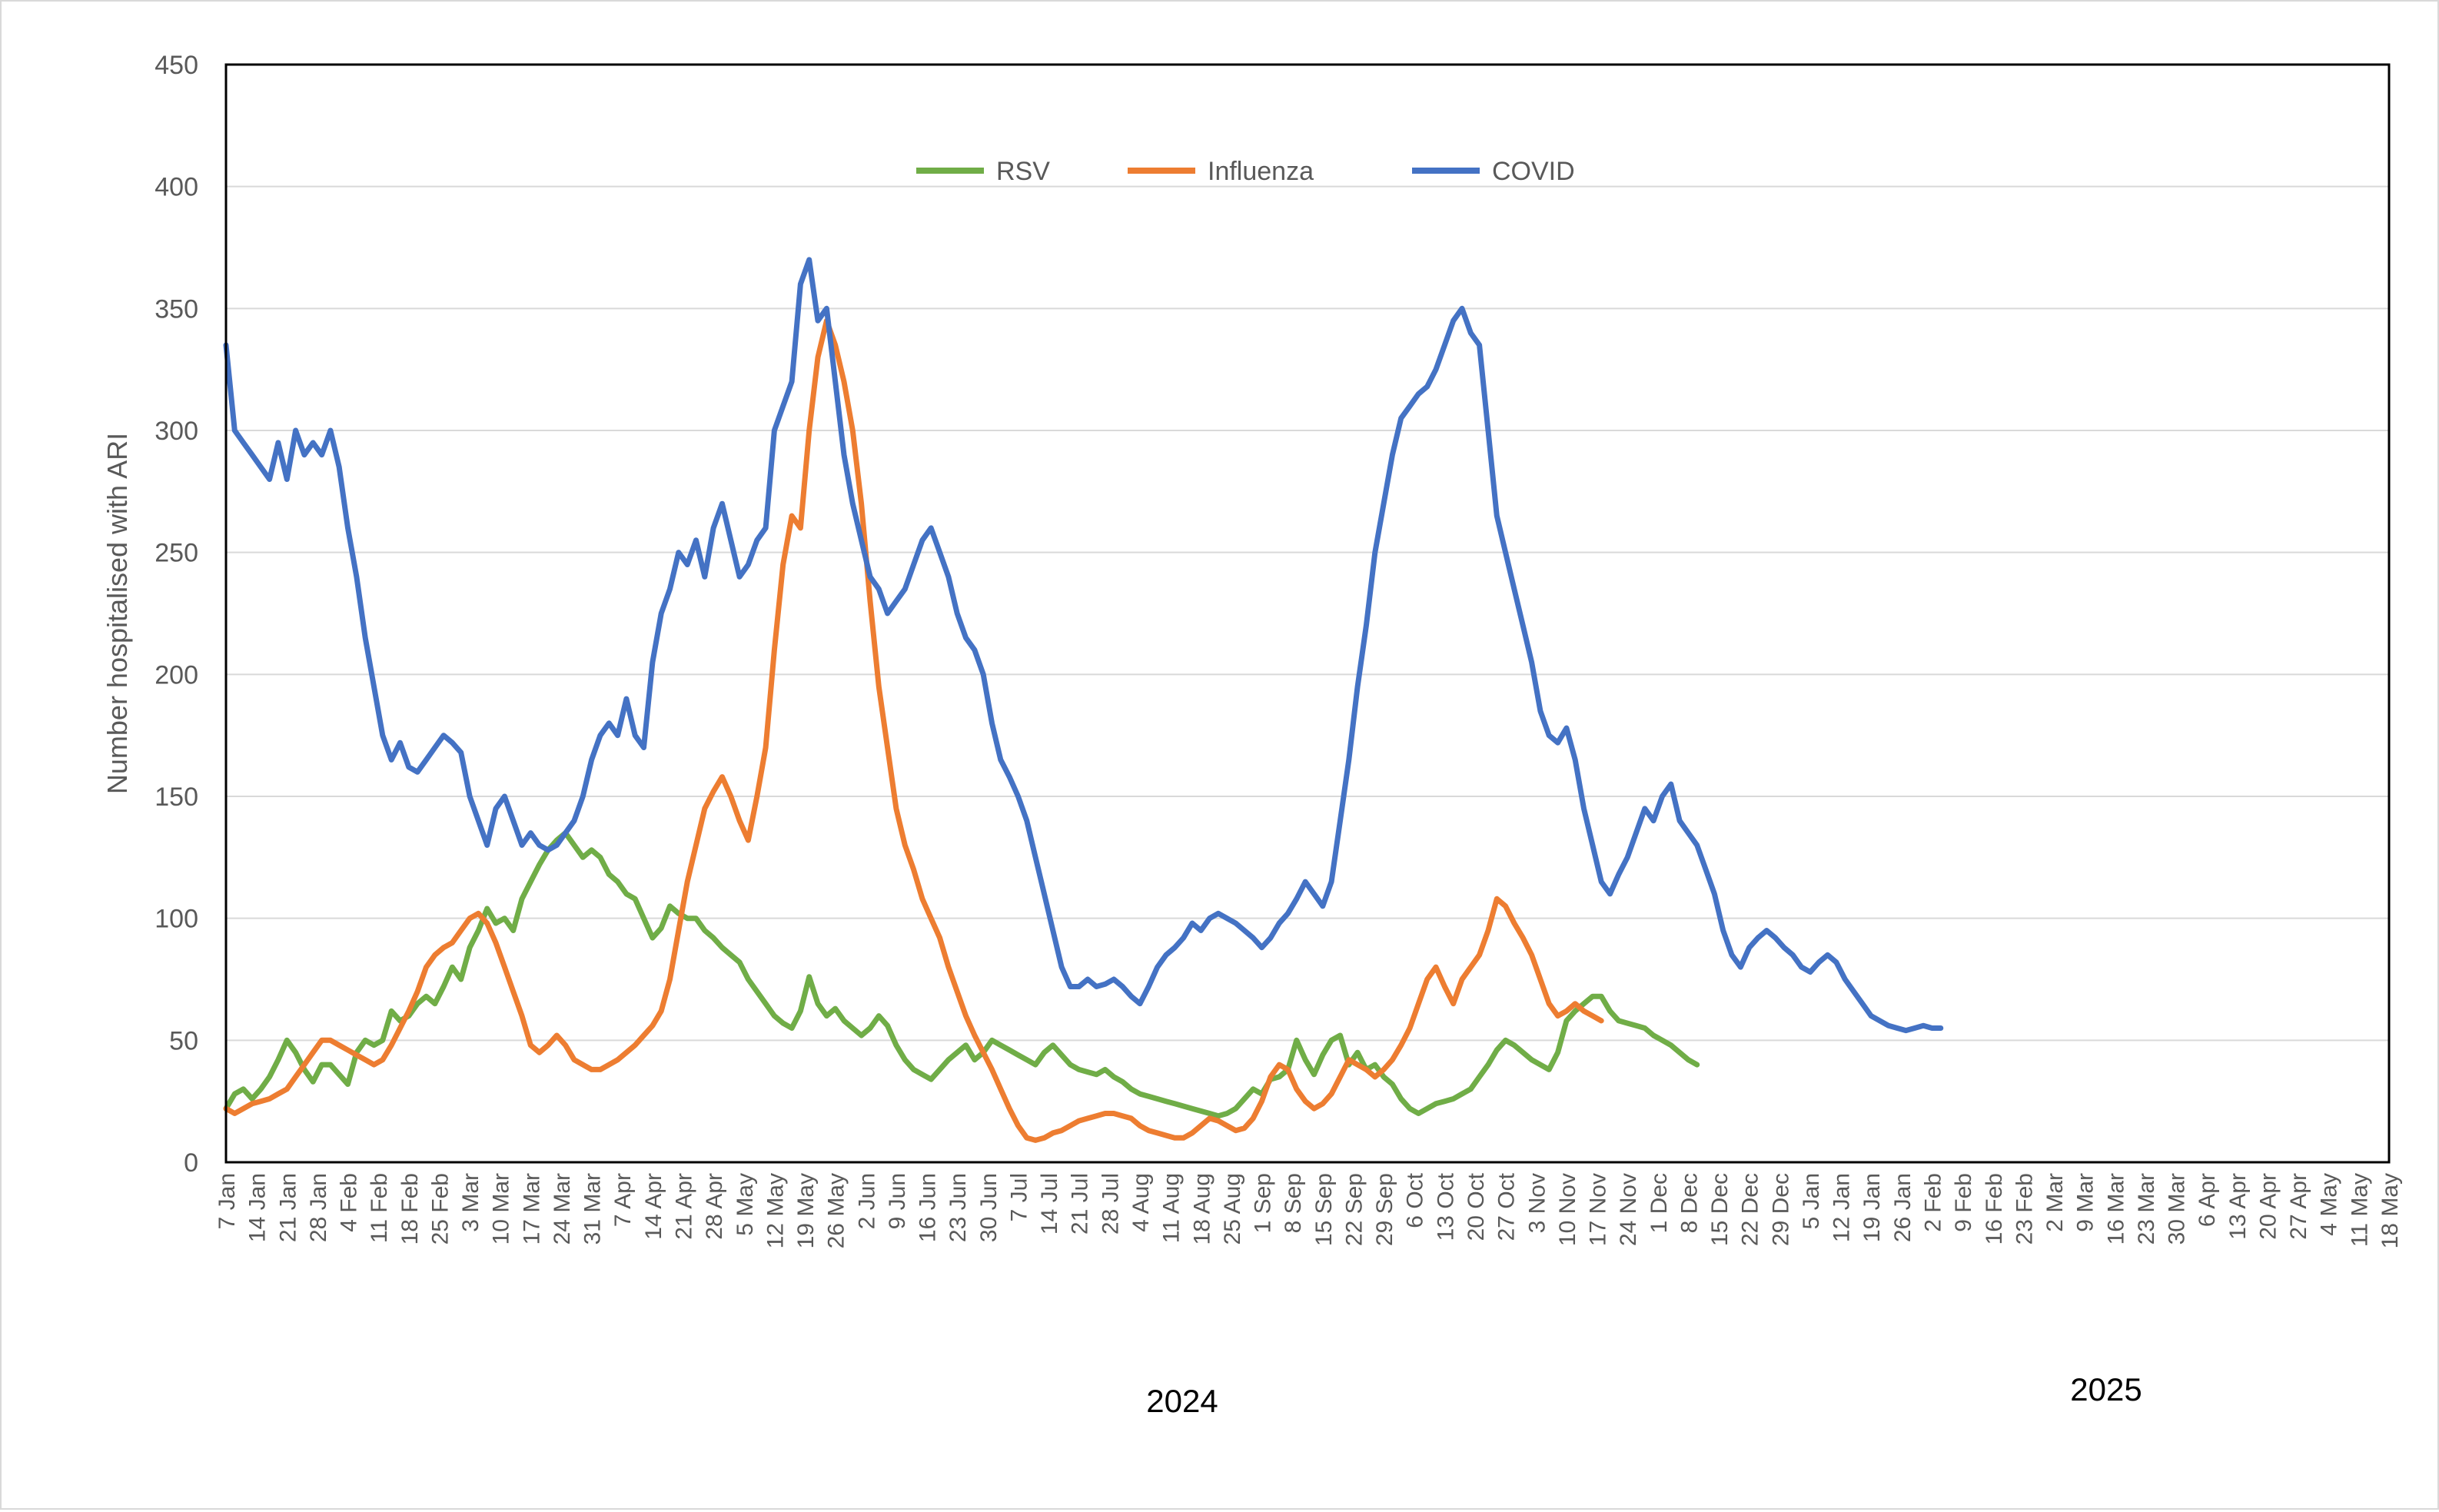  I want to click on y-tick-label: 0, so click(191, 1163).